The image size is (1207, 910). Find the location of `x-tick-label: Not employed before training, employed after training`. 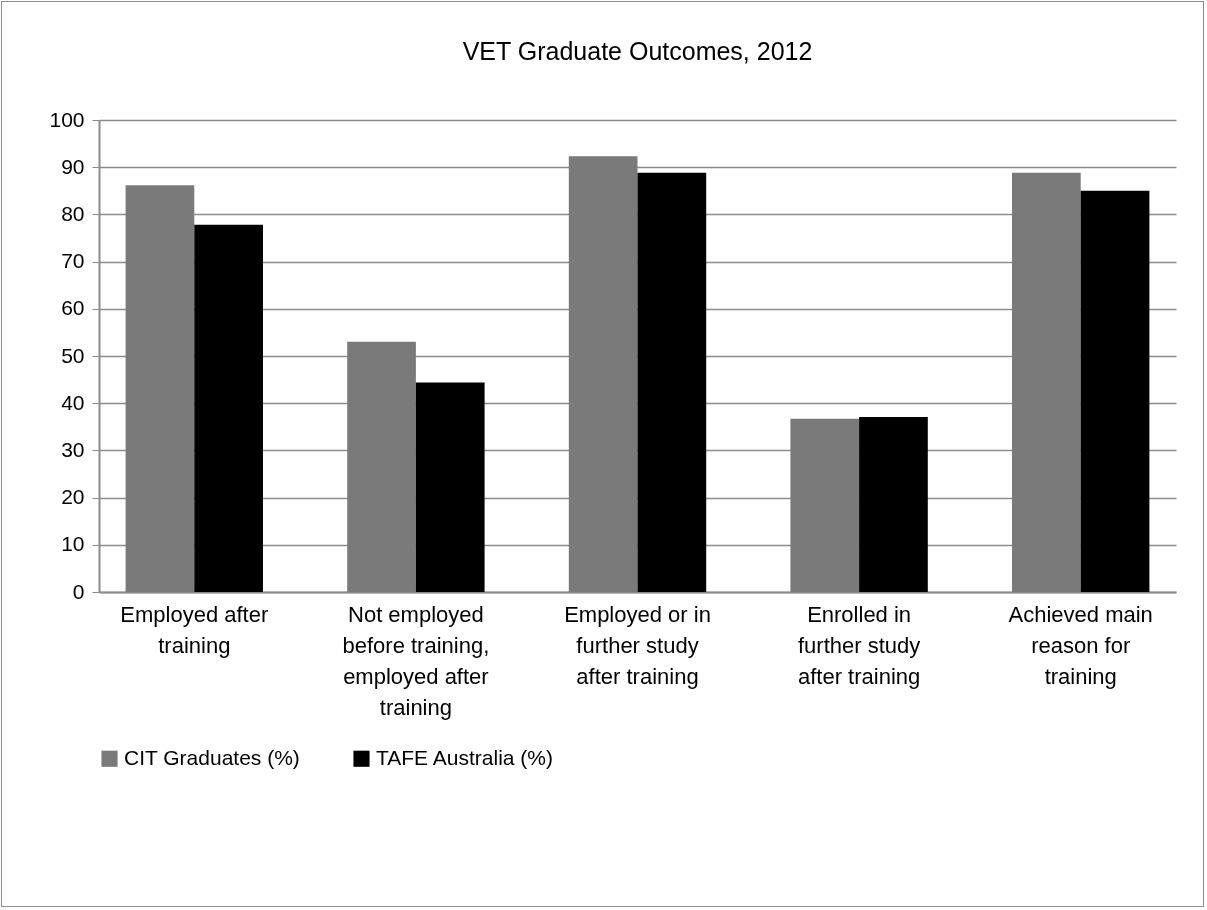

x-tick-label: Not employed before training, employed after training is located at coordinates (416, 660).